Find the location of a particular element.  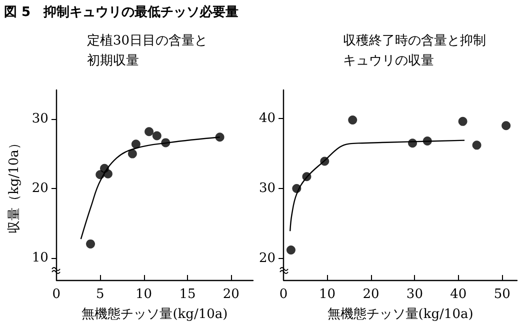

x-tick-label: 50 is located at coordinates (502, 294).